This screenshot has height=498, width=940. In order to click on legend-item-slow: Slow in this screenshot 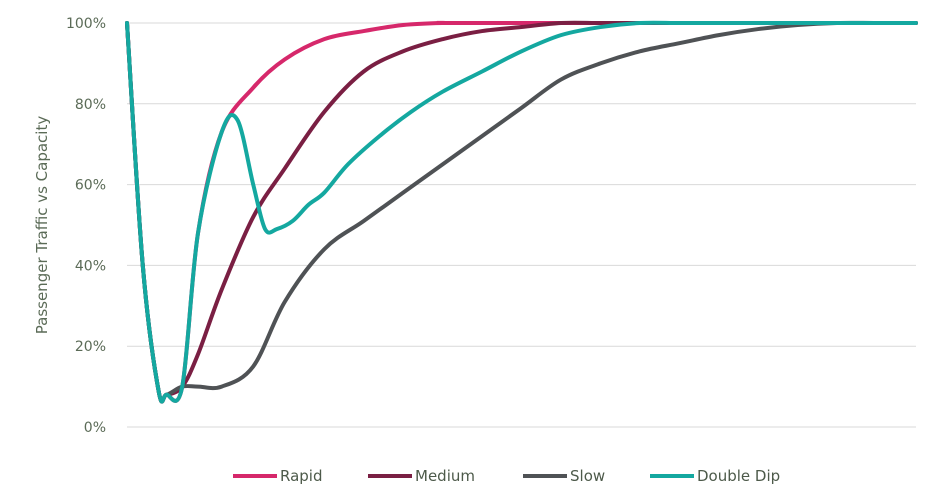, I will do `click(564, 476)`.